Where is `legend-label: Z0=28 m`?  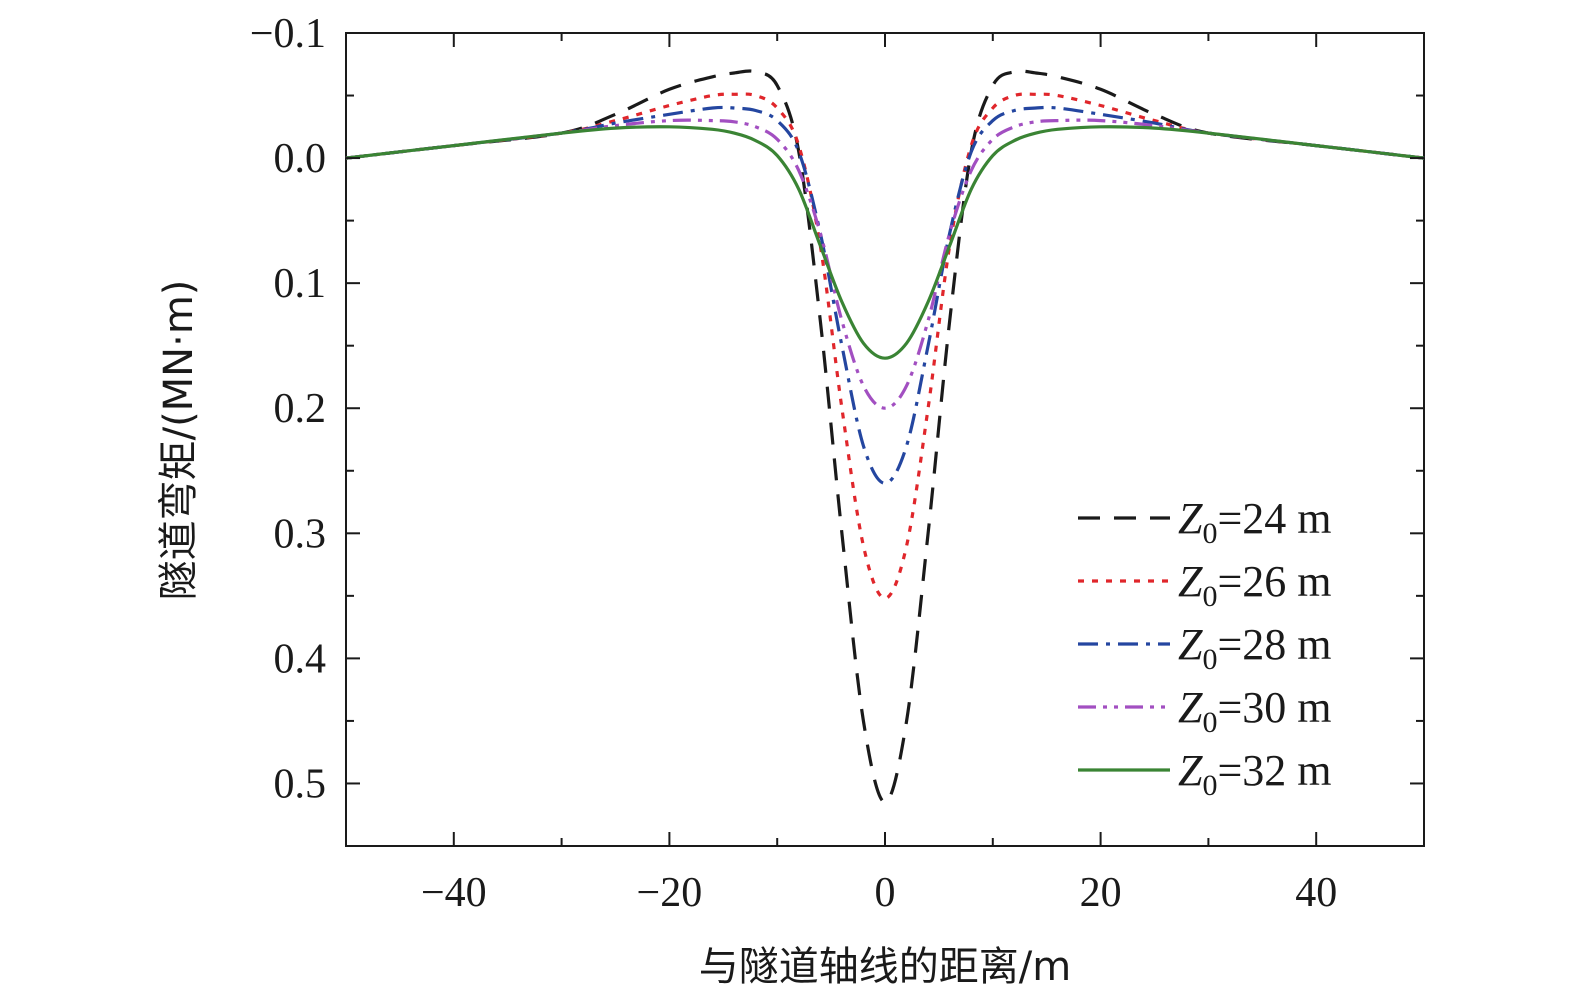 legend-label: Z0=28 m is located at coordinates (1255, 648).